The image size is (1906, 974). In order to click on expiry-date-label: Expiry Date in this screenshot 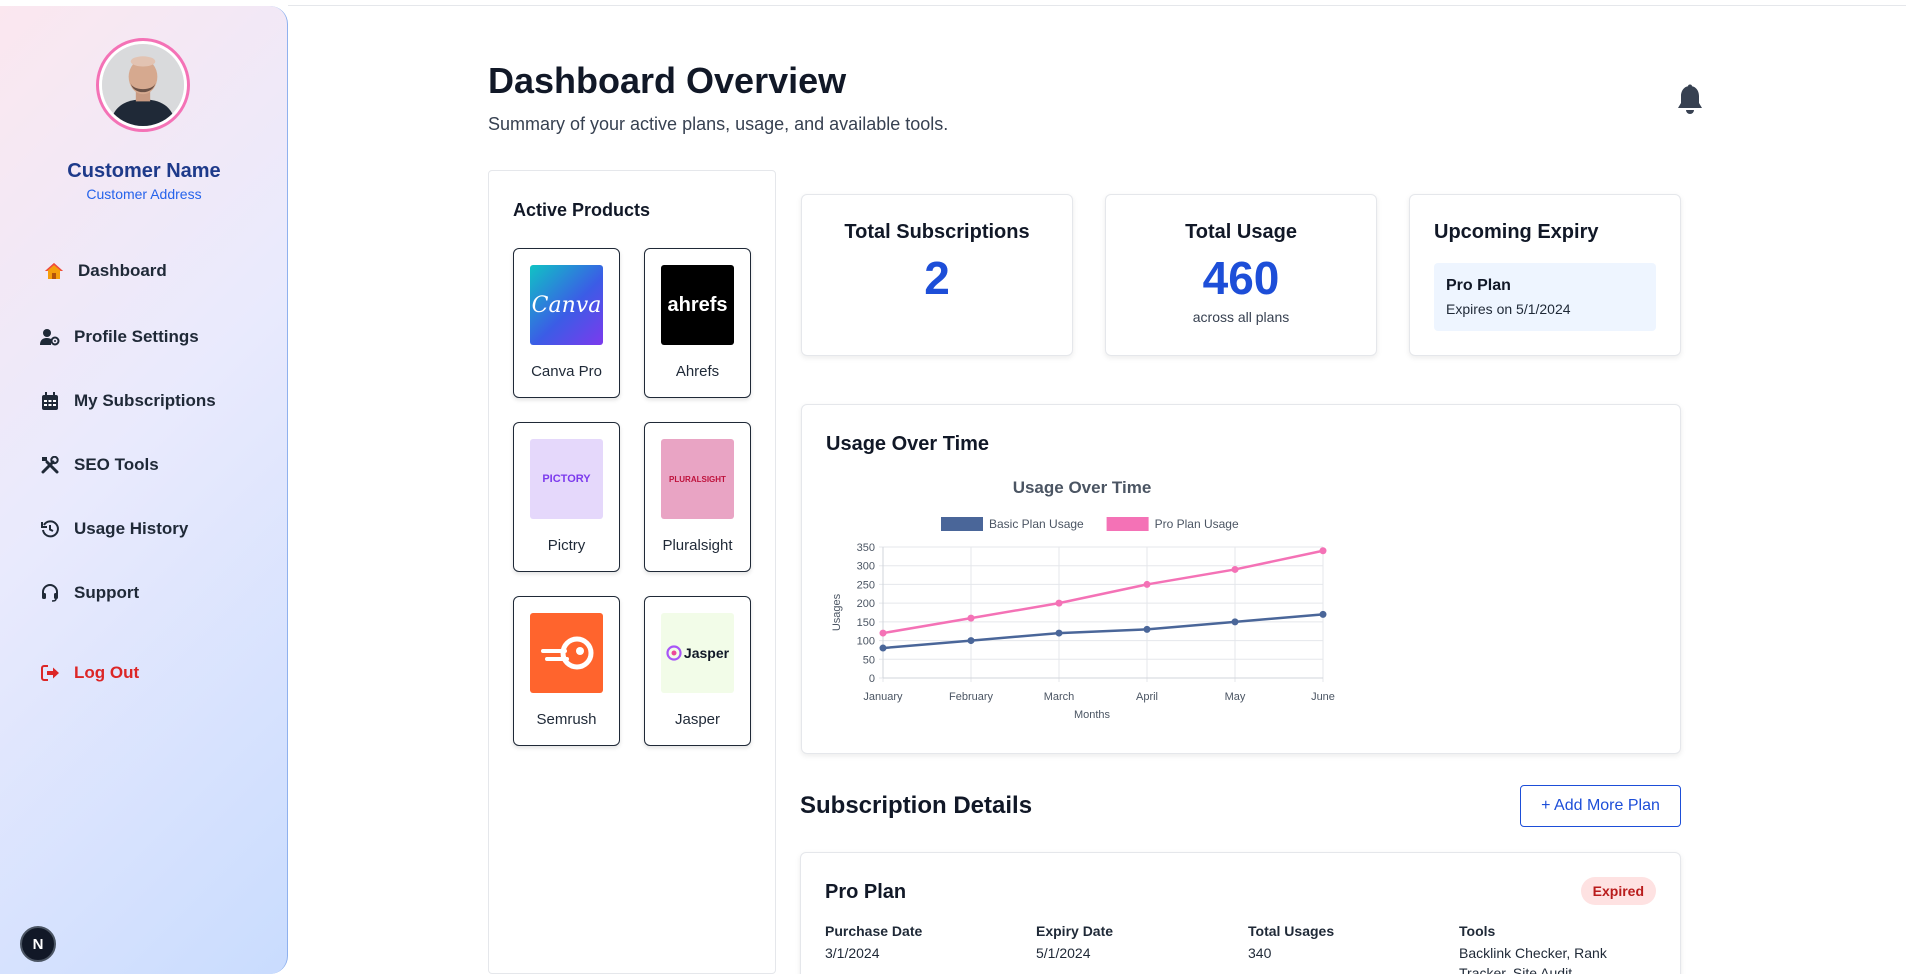, I will do `click(1075, 931)`.